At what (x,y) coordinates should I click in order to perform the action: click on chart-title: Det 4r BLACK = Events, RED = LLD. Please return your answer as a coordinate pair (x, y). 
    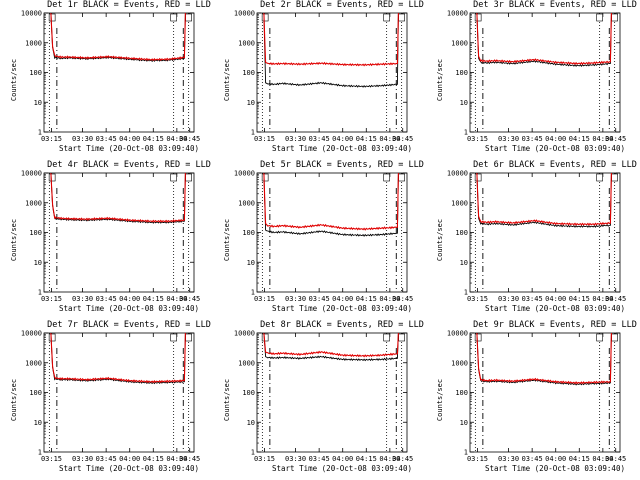
    Looking at the image, I should click on (129, 165).